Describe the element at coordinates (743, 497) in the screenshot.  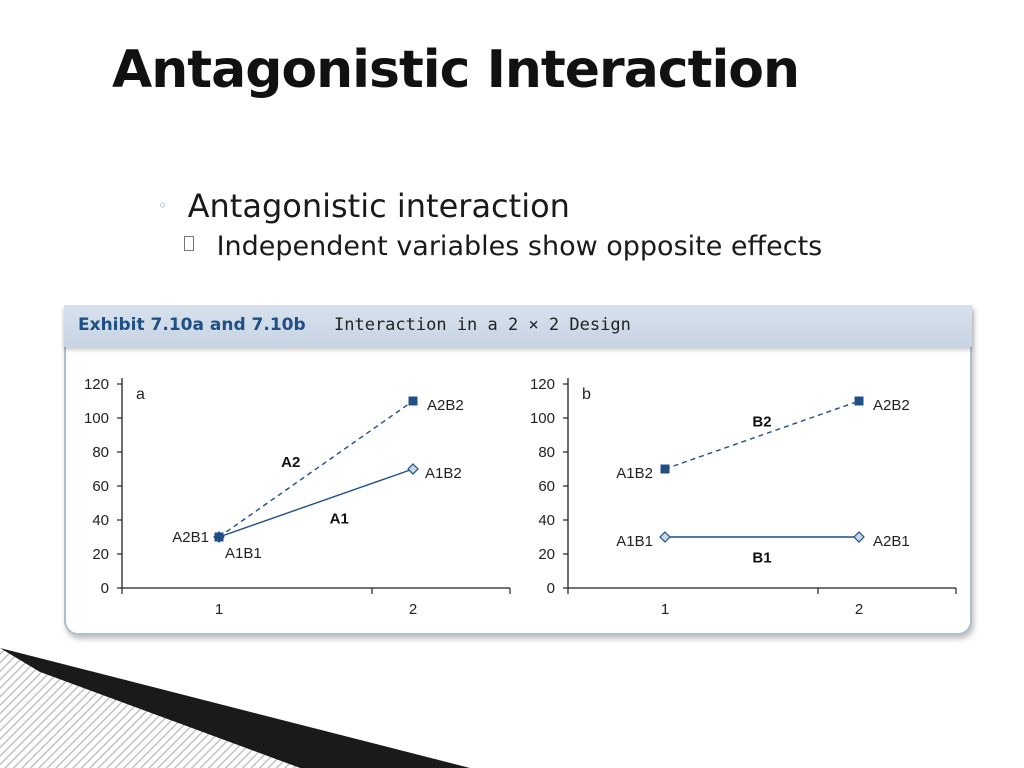
I see `chart-b: 0 20 40 60 80 100 120 1 2 b A1B1 A2B1 B1 A1B2 A2B2 B2` at that location.